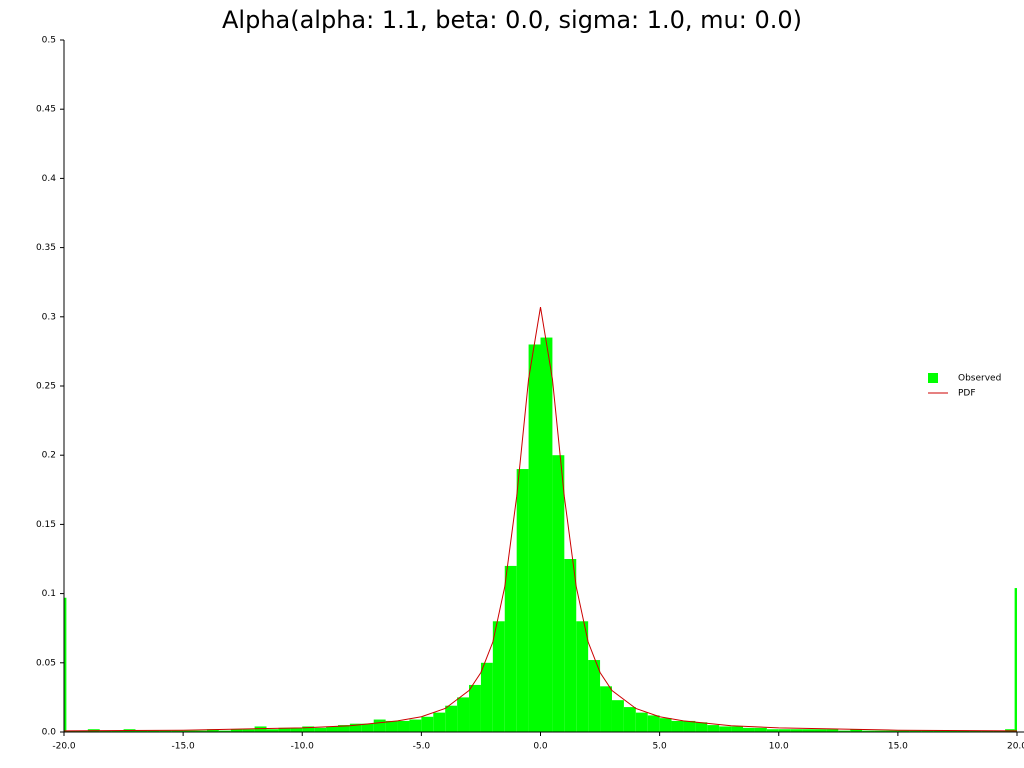  What do you see at coordinates (49, 317) in the screenshot?
I see `y-tick-label: 0.3` at bounding box center [49, 317].